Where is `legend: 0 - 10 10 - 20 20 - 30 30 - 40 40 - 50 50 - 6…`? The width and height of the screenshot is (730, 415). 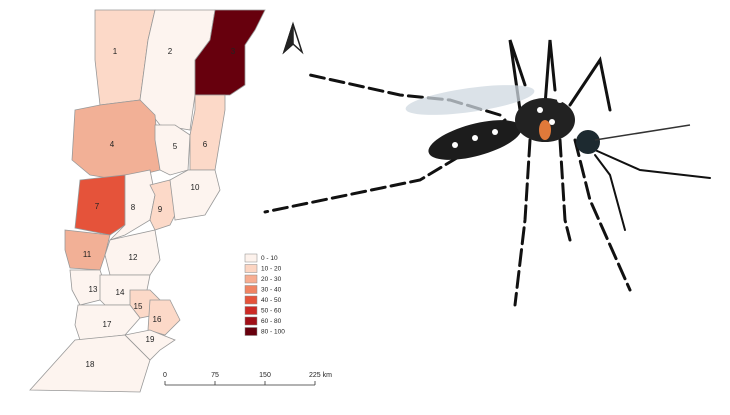 legend: 0 - 10 10 - 20 20 - 30 30 - 40 40 - 50 50 - 6… is located at coordinates (264, 294).